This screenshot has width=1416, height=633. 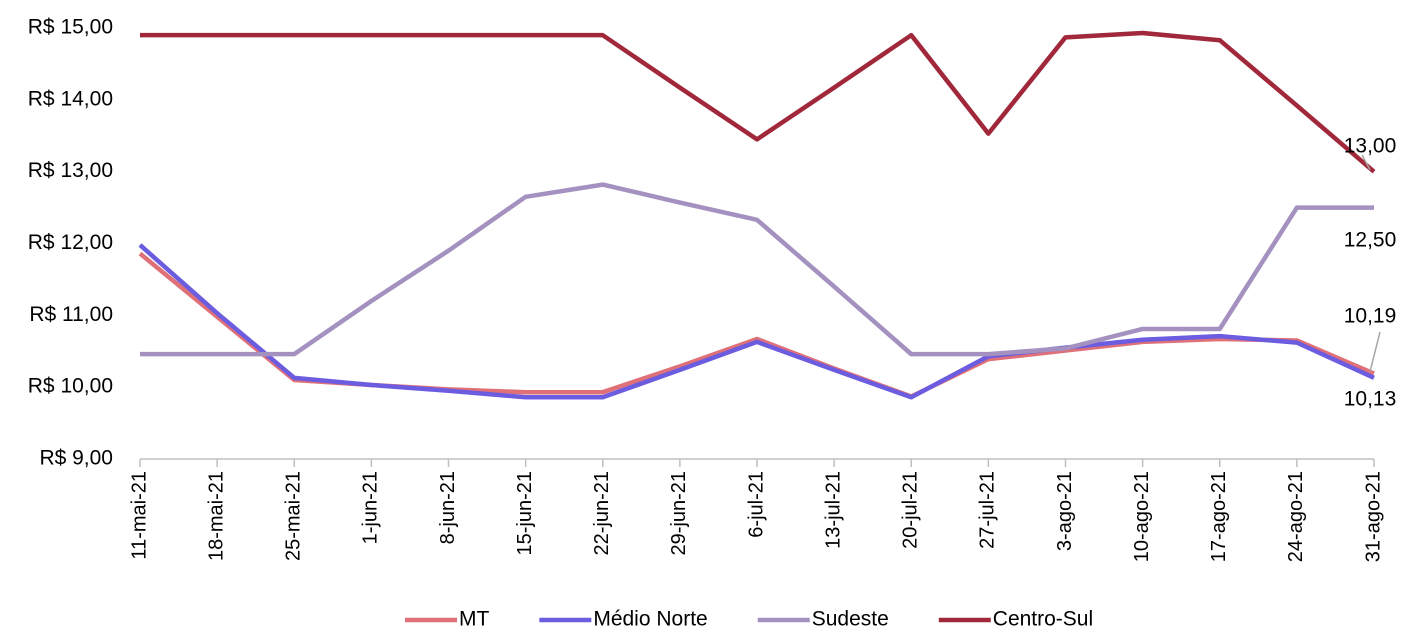 What do you see at coordinates (70, 170) in the screenshot?
I see `y-tick-label: R$ 13,00` at bounding box center [70, 170].